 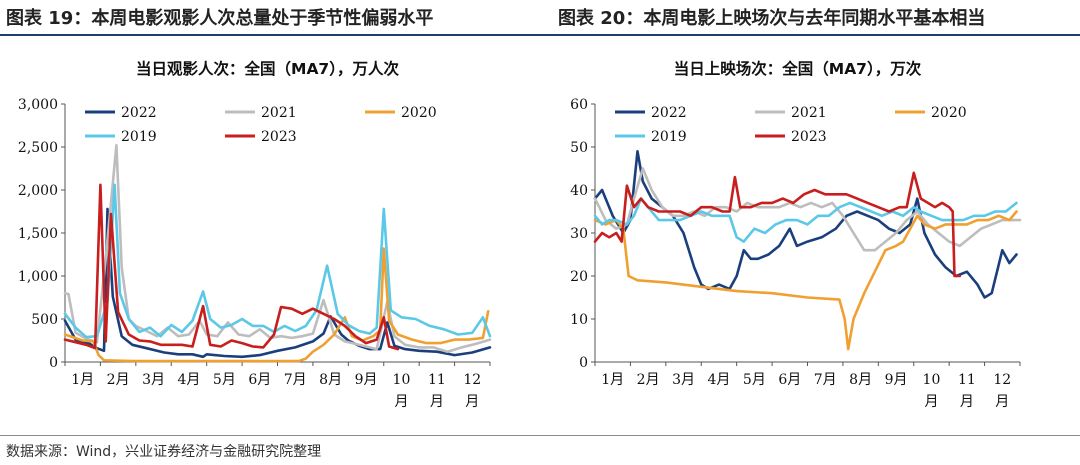 What do you see at coordinates (540, 35) in the screenshot?
I see `header-rule` at bounding box center [540, 35].